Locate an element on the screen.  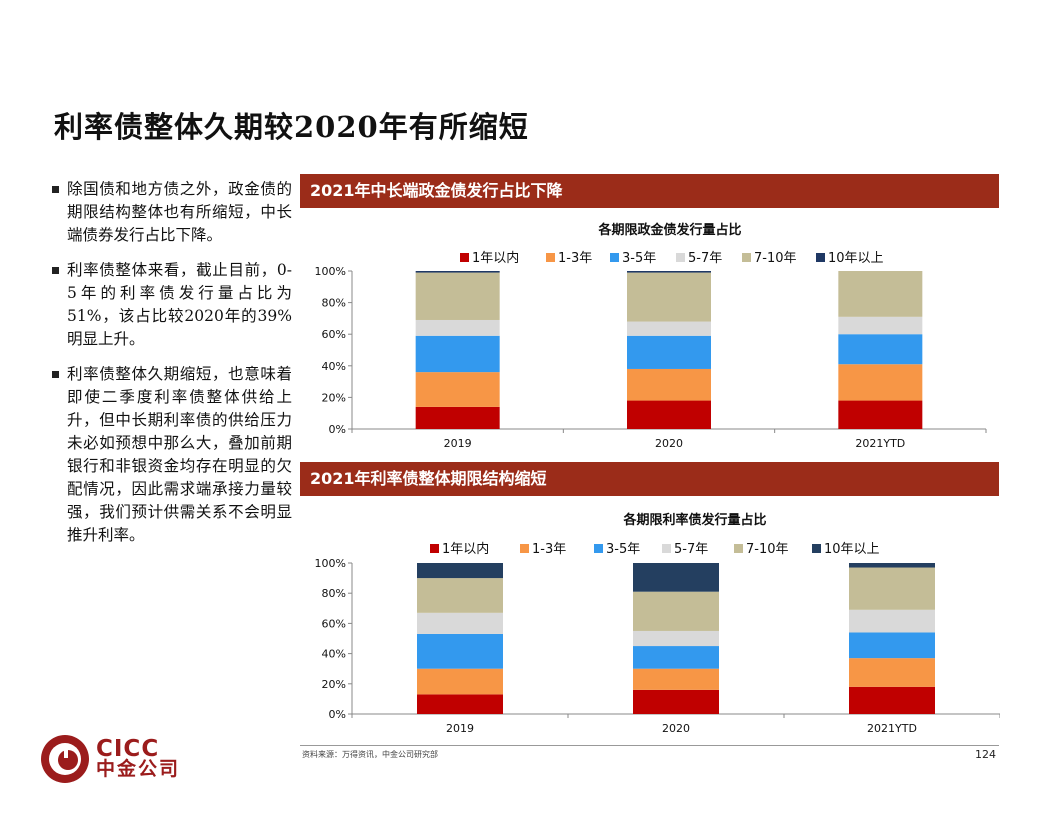
page-title: 利率债整体久期较2020年有所缩短 is located at coordinates (291, 127).